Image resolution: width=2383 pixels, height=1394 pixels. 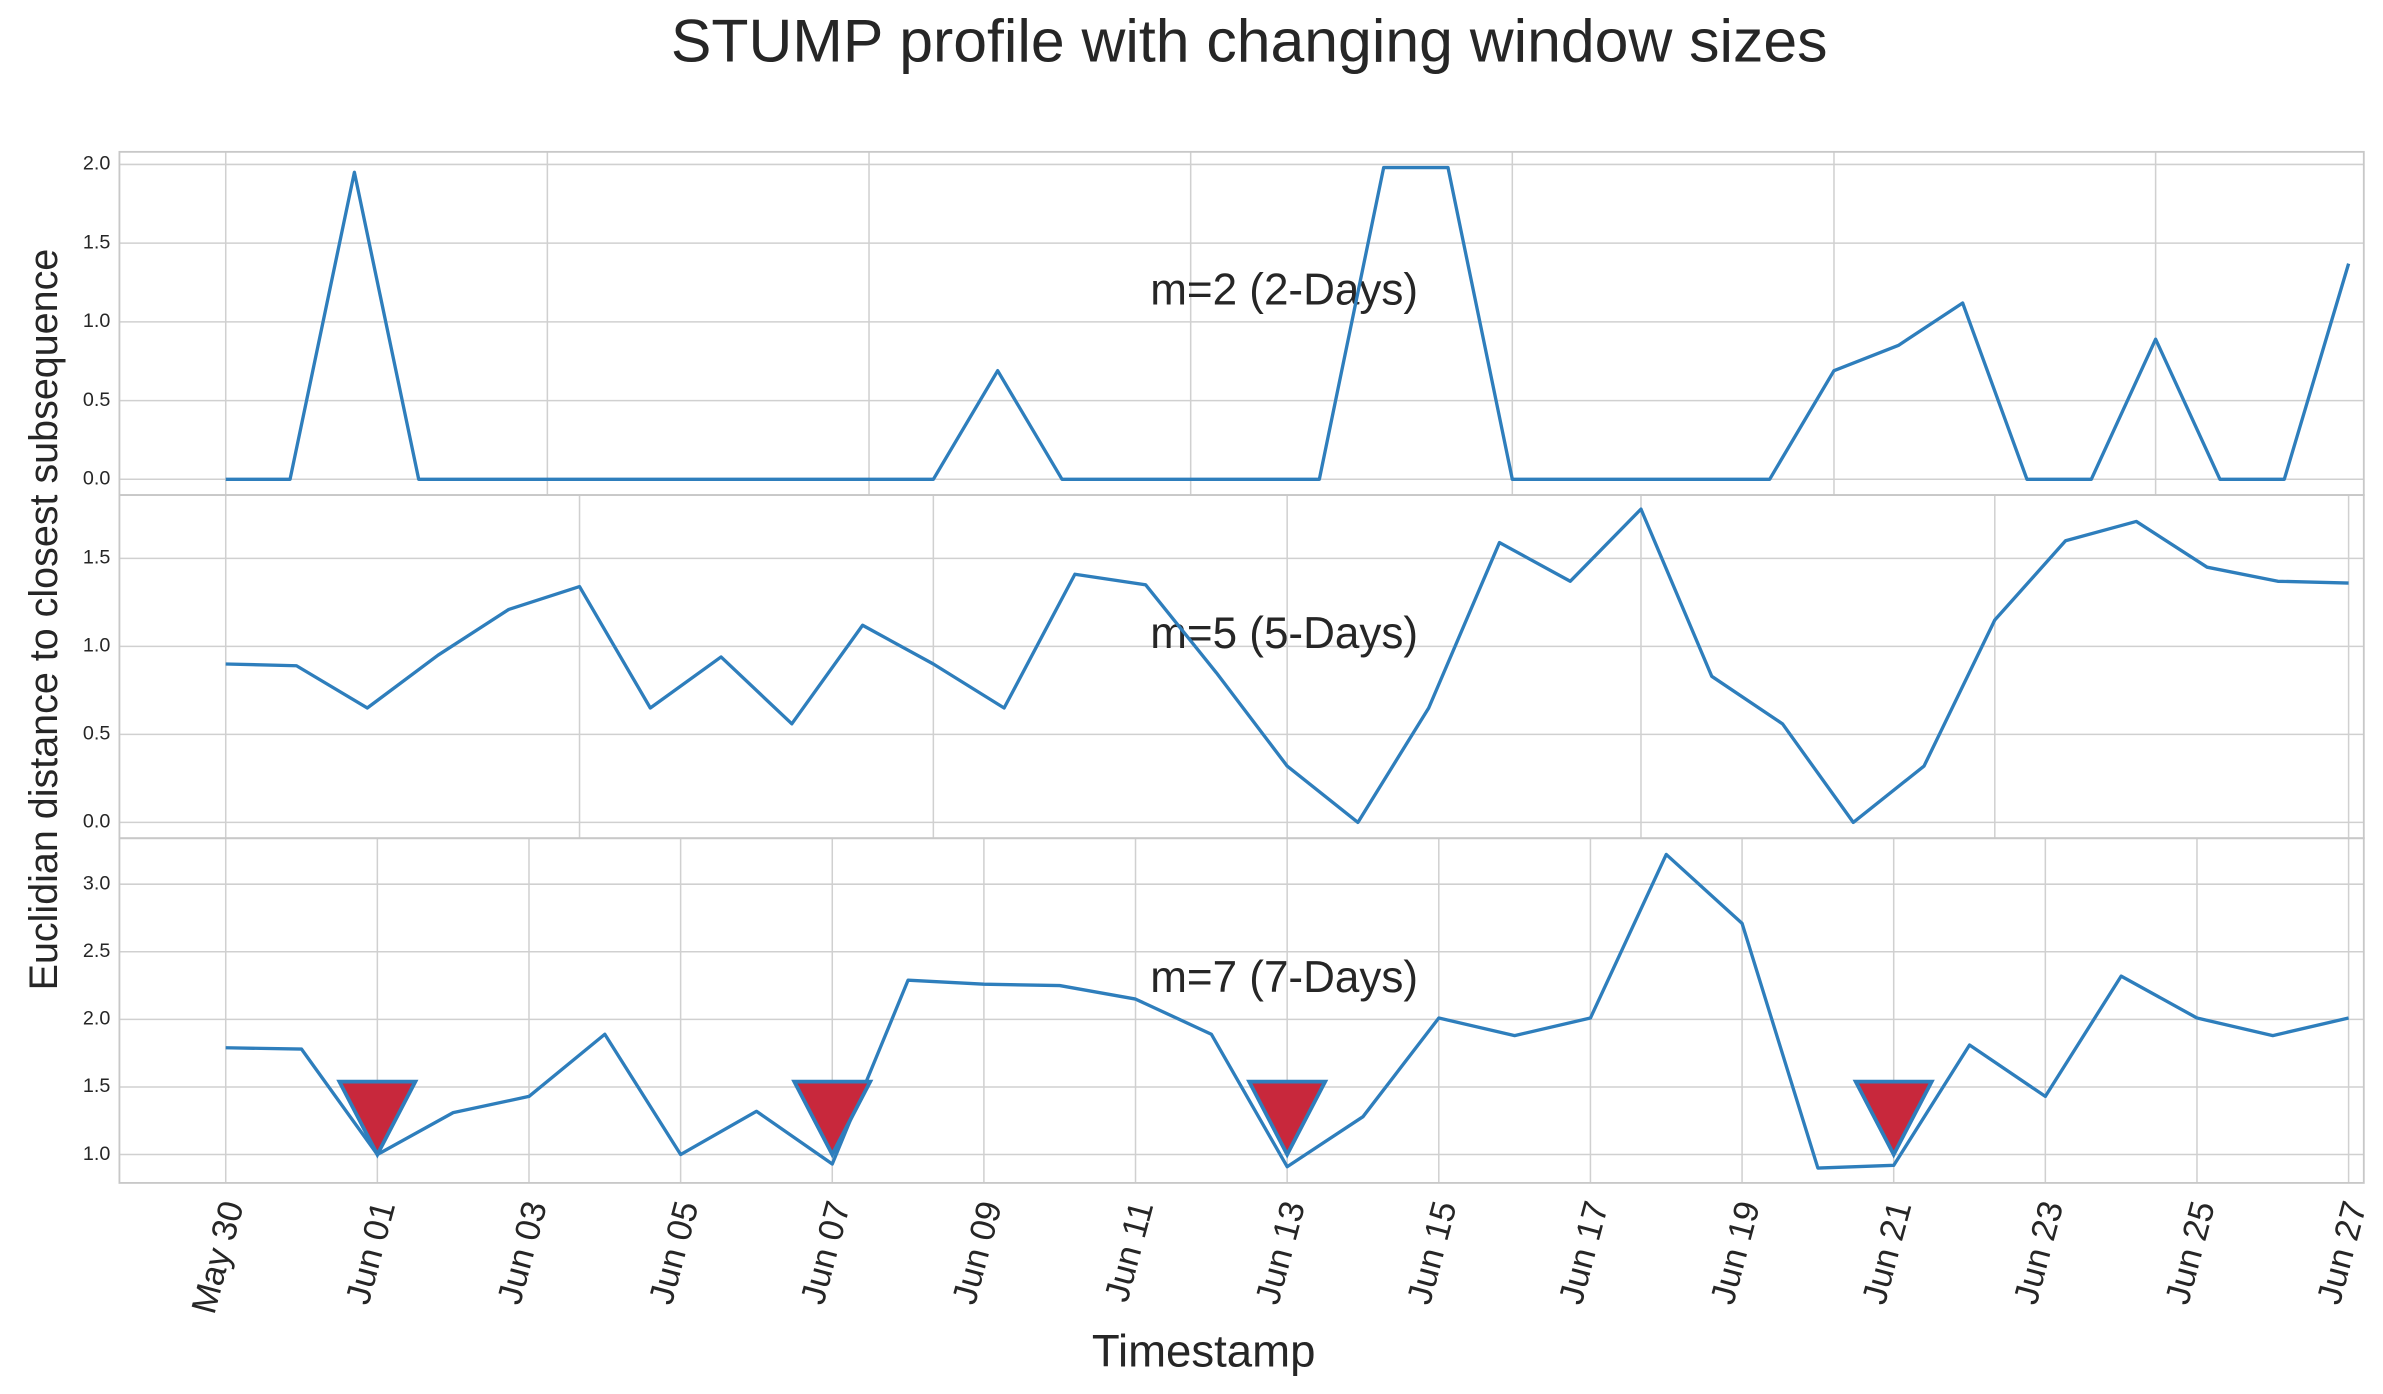 I want to click on y-tick-label: 2.5, so click(x=96, y=951).